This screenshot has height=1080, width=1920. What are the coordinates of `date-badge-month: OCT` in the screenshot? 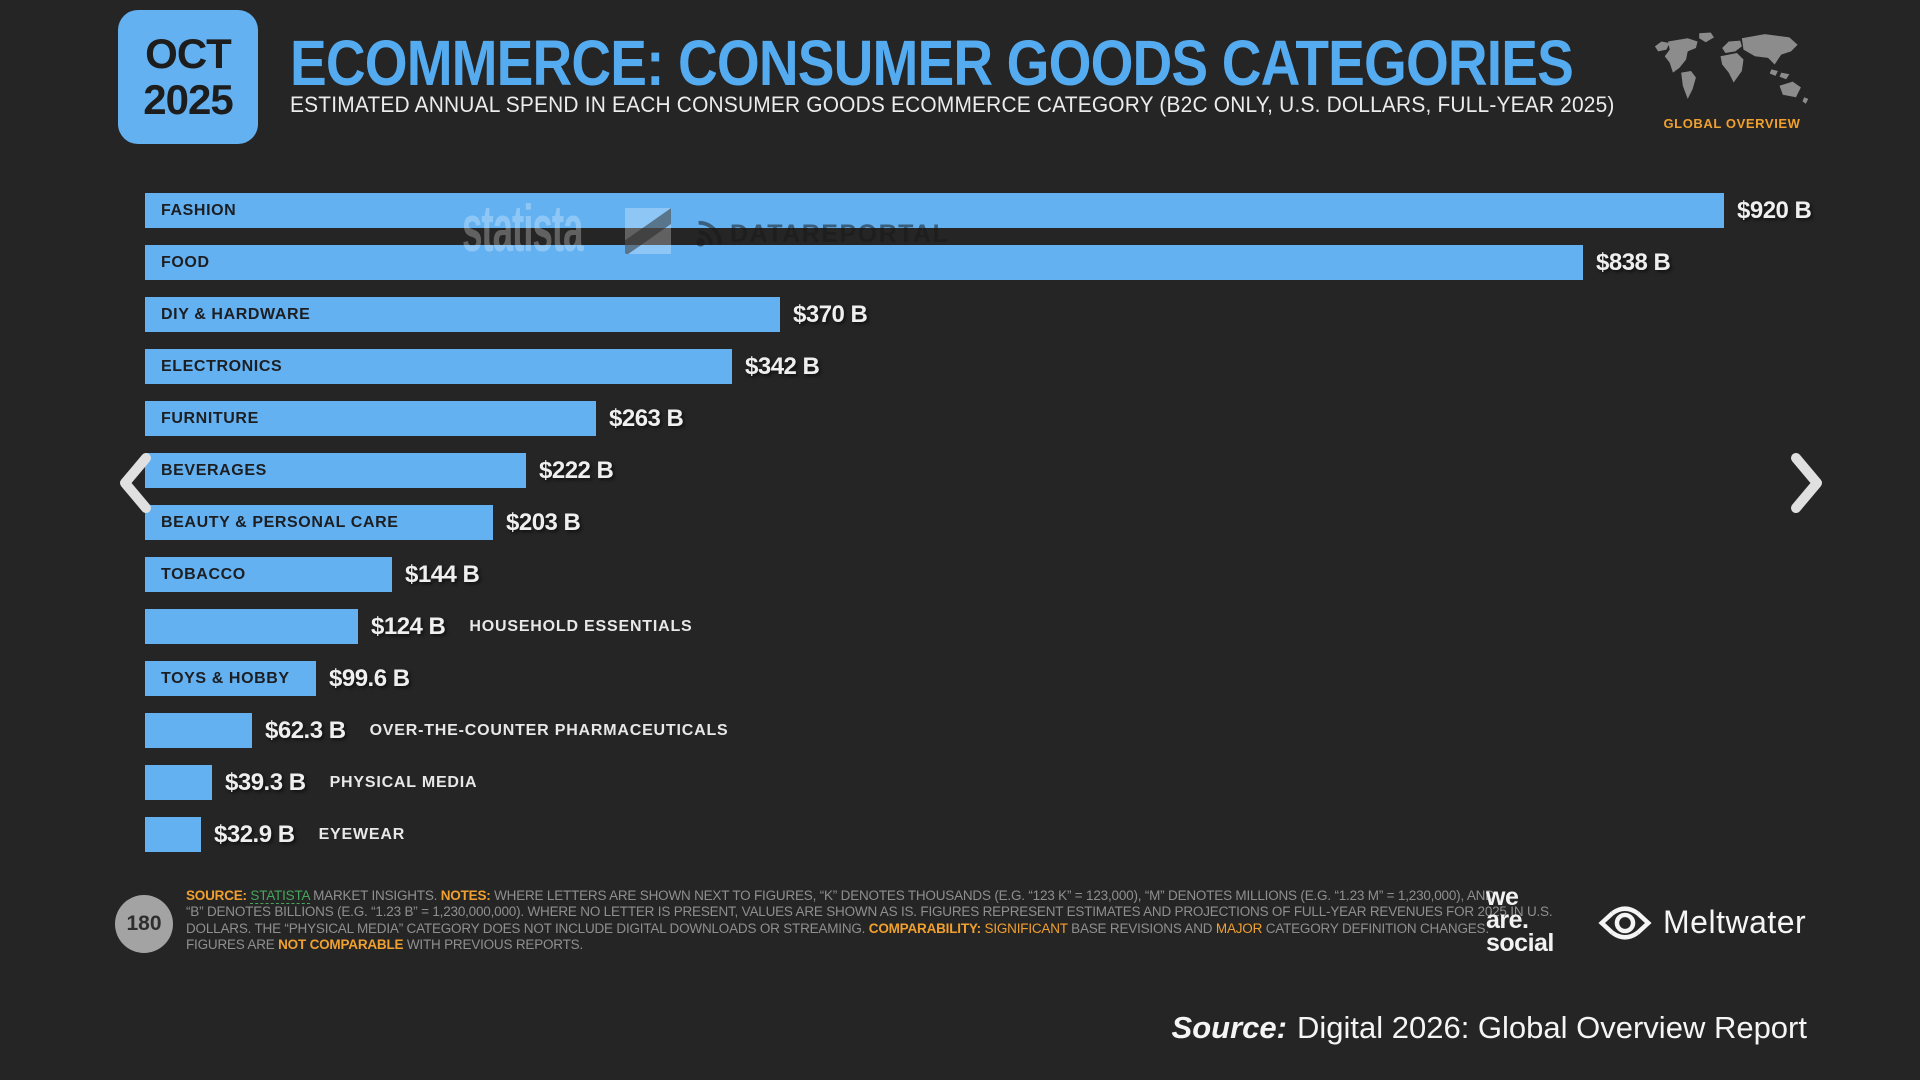 It's located at (188, 53).